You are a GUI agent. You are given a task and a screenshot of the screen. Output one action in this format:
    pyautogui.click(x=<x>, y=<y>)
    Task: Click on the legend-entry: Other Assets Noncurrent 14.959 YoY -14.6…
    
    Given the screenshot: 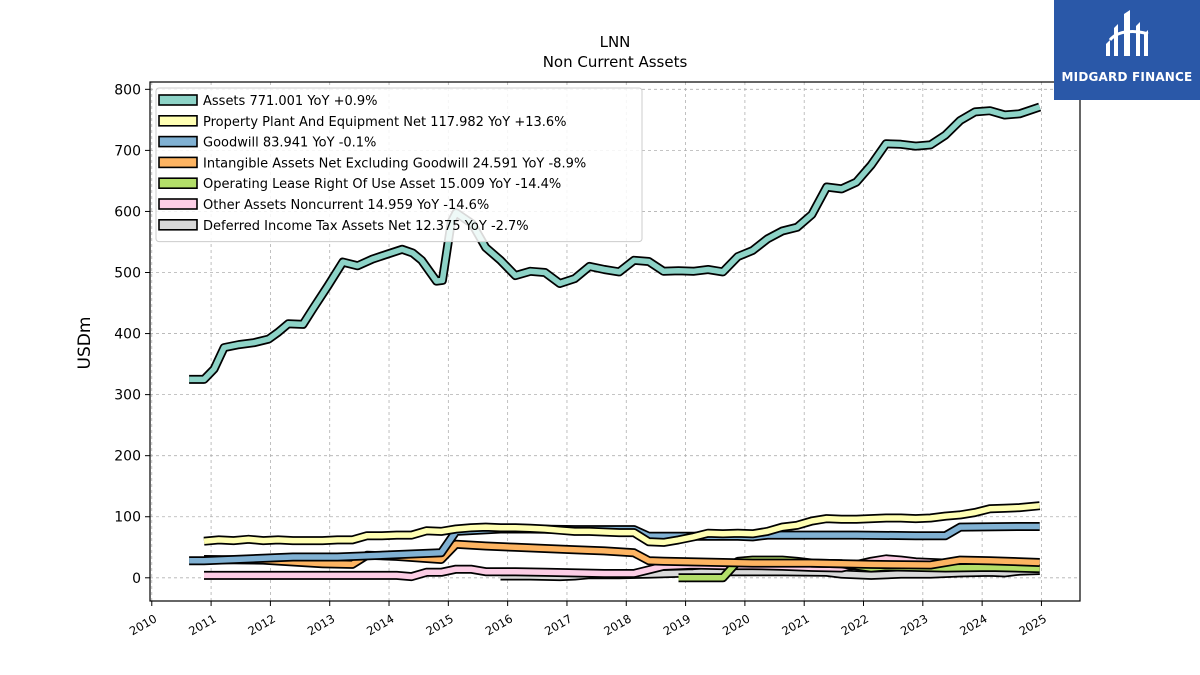 What is the action you would take?
    pyautogui.click(x=346, y=205)
    